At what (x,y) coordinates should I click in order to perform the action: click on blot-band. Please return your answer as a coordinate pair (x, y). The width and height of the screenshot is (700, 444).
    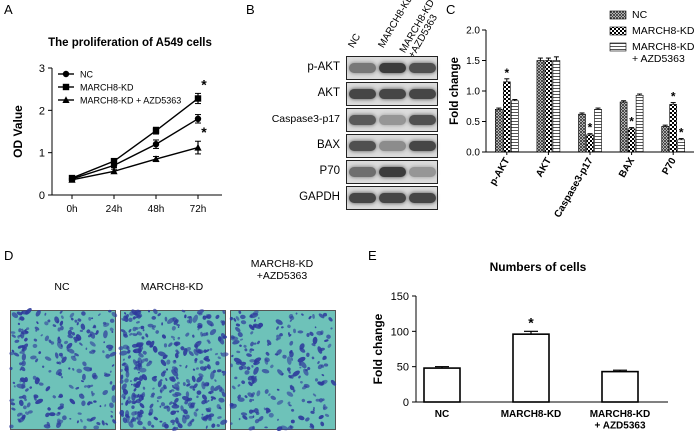
    Looking at the image, I should click on (392, 172).